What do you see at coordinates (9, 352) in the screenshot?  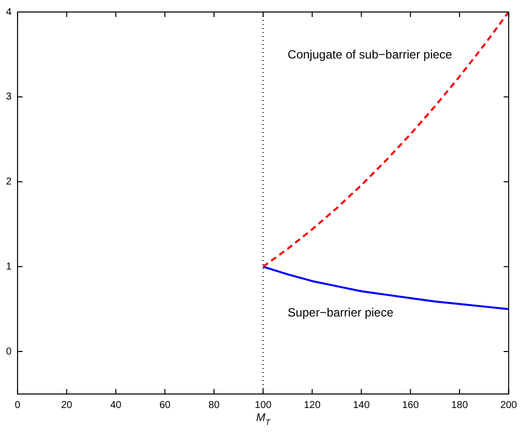 I see `y-tick-label: 0` at bounding box center [9, 352].